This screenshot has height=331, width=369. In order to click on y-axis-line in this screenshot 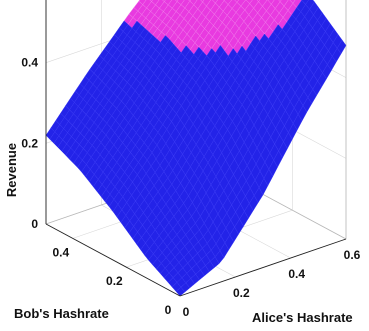, I will do `click(113, 260)`.